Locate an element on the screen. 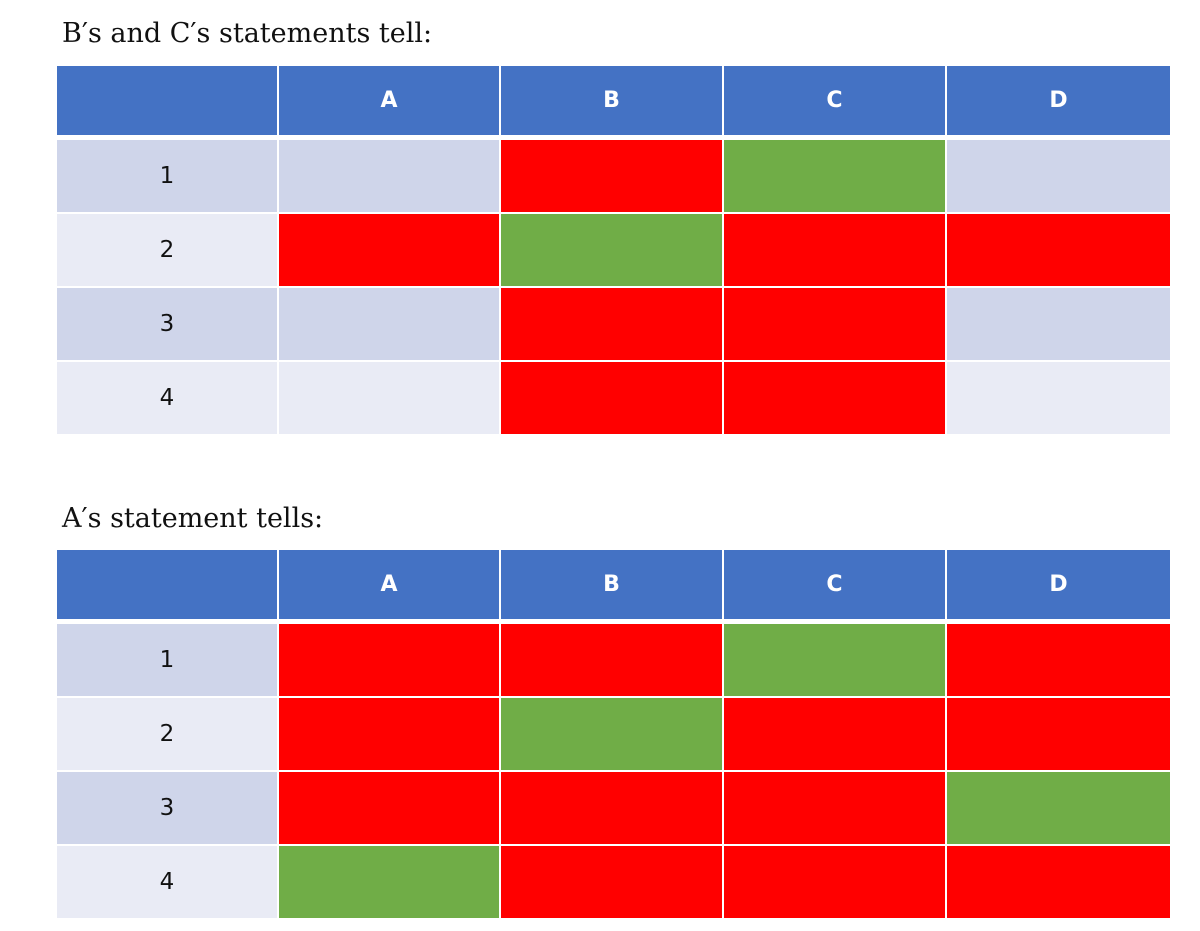 This screenshot has height=931, width=1200. table-2-caption: A′s statement tells: is located at coordinates (193, 518).